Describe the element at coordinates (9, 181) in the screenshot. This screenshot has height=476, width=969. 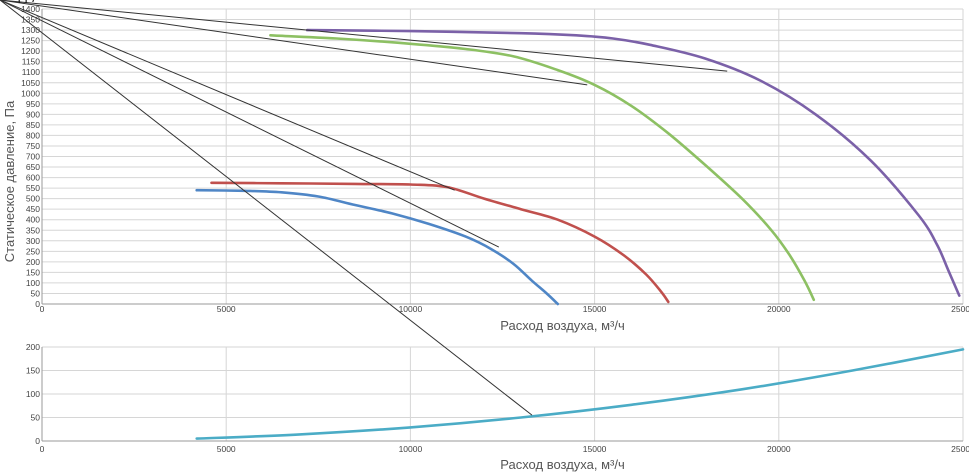
I see `y-axis-title: Статическое давление, Па` at that location.